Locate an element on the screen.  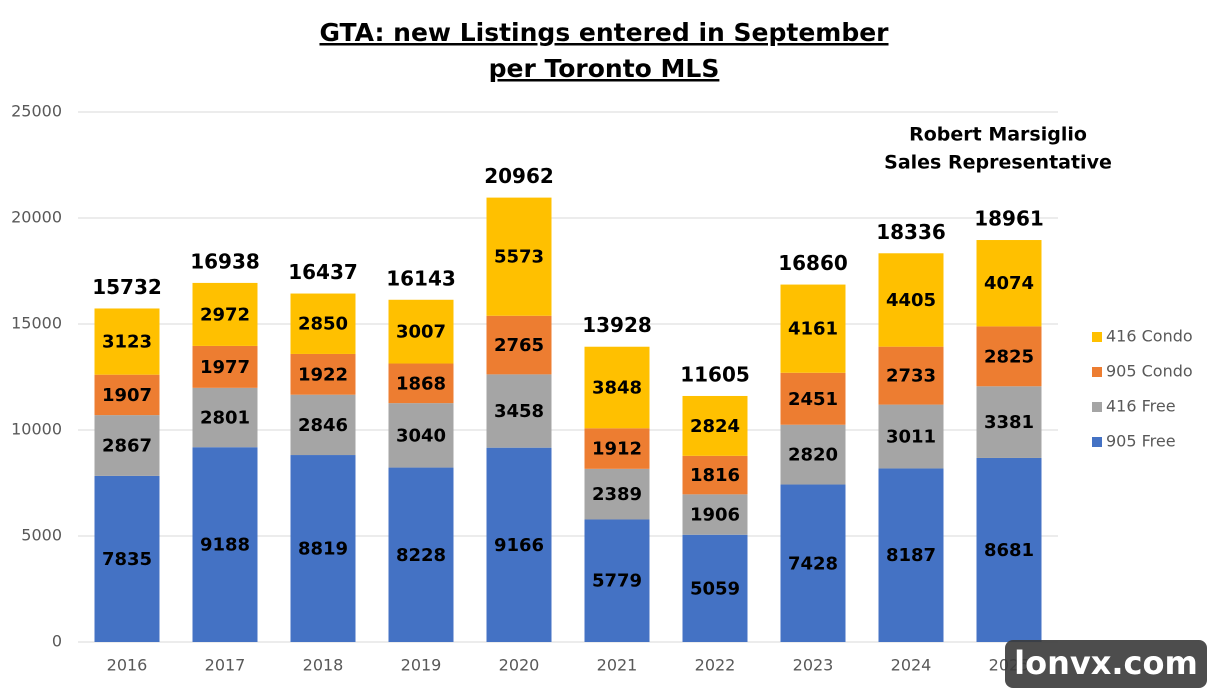
watermark: lonvx.com is located at coordinates (1106, 663).